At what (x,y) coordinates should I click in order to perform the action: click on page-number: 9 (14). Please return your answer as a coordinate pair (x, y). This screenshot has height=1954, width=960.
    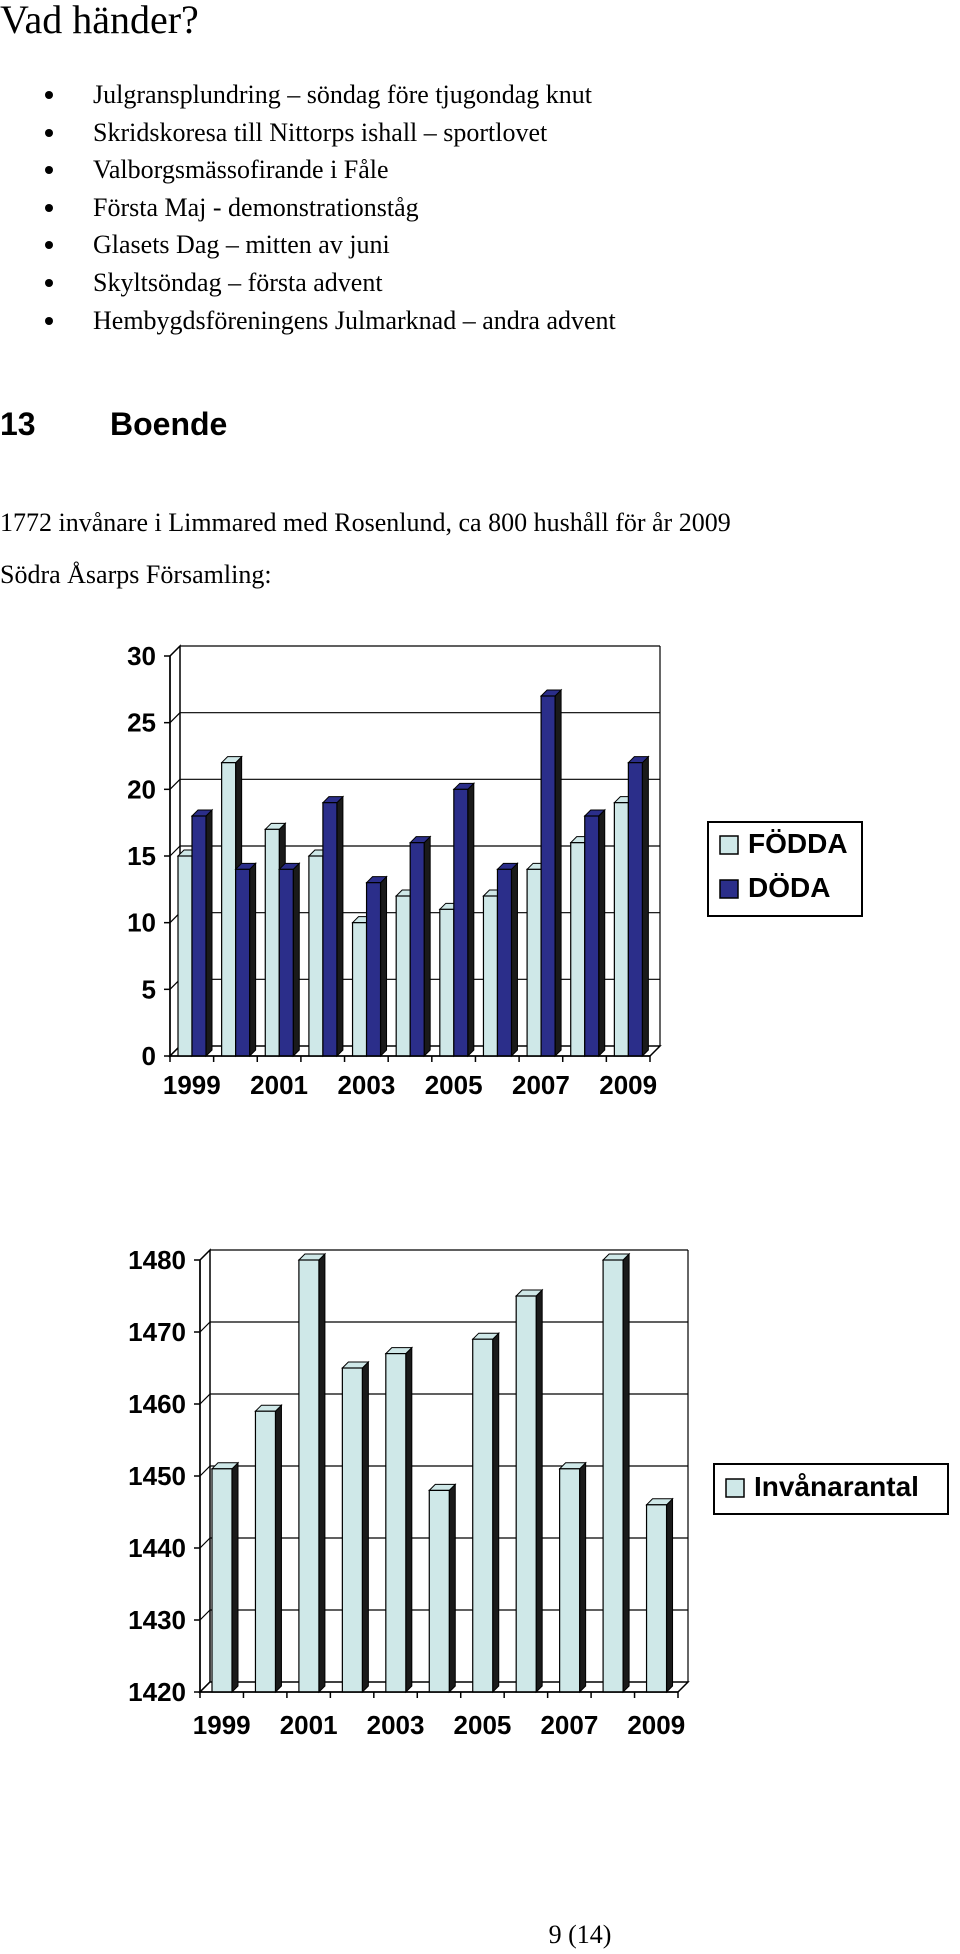
    Looking at the image, I should click on (580, 1934).